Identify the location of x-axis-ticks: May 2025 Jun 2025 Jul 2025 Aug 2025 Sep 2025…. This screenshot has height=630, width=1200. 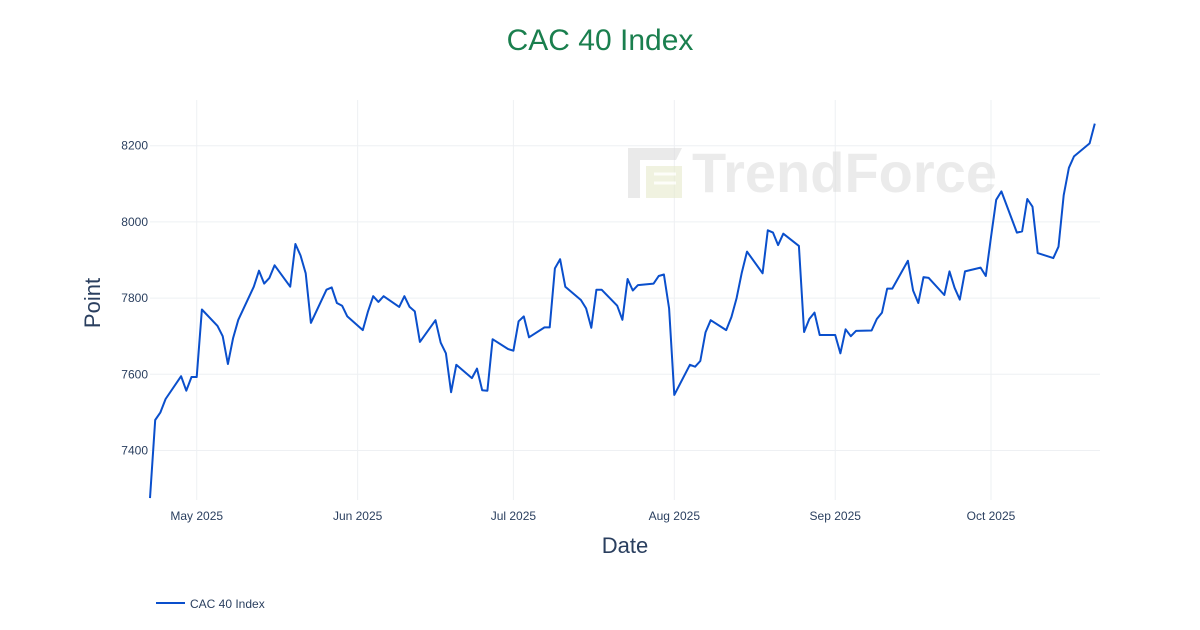
(592, 516).